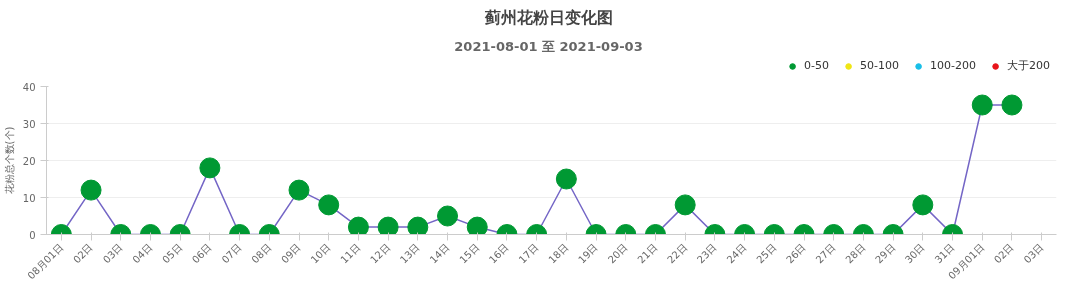 This screenshot has width=1080, height=285. Describe the element at coordinates (548, 46) in the screenshot. I see `chart-subtitle: 2021-08-01 至 2021-09-03` at that location.